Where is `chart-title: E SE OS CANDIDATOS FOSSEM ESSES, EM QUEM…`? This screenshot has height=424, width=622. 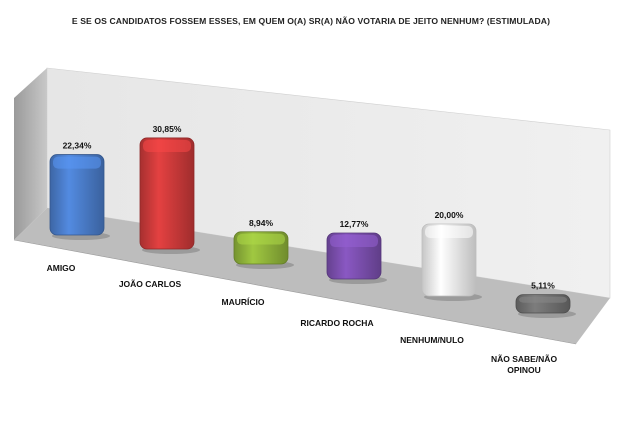 chart-title: E SE OS CANDIDATOS FOSSEM ESSES, EM QUEM… is located at coordinates (311, 21).